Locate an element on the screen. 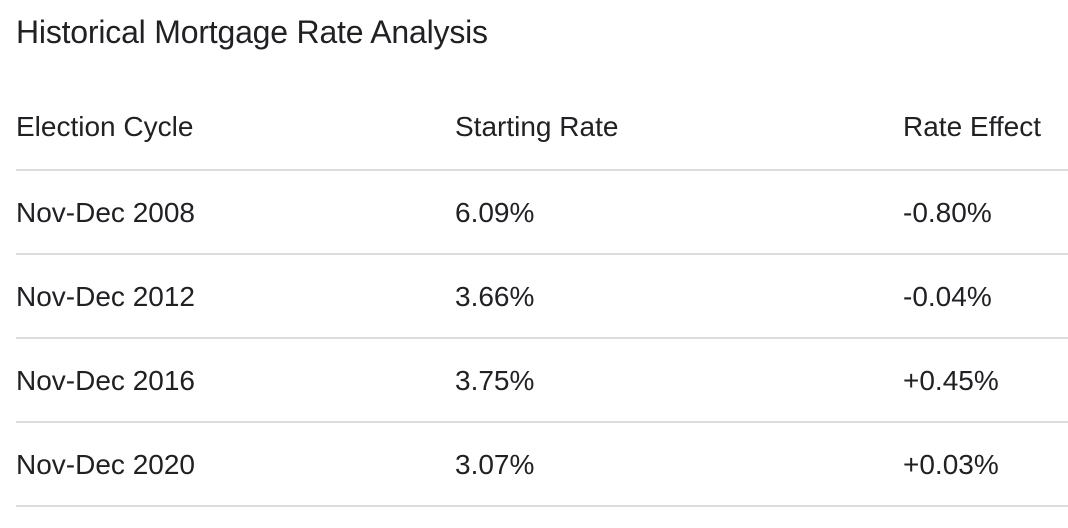 This screenshot has height=528, width=1068. cell-election-cycle: Nov-Dec 2012 is located at coordinates (105, 296).